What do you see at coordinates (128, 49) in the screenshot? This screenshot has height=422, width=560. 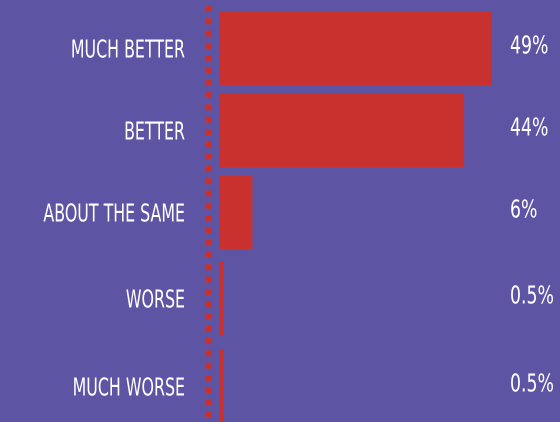 I see `category-label: MUCH BETTER` at bounding box center [128, 49].